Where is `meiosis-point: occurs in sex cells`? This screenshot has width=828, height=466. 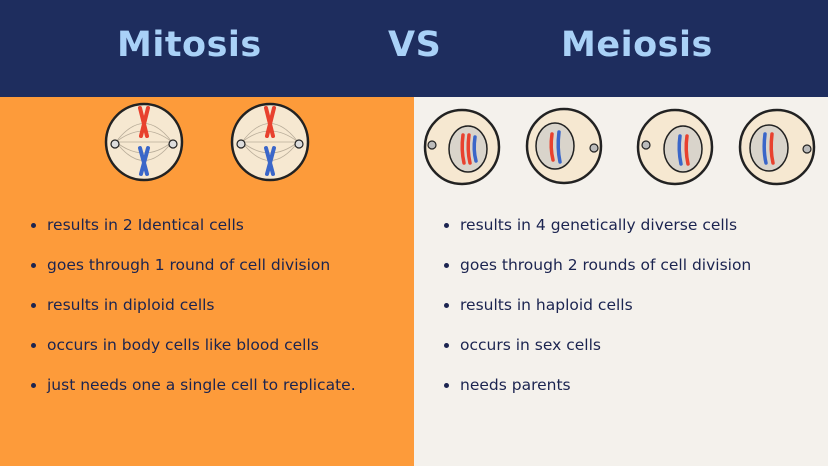 meiosis-point: occurs in sex cells is located at coordinates (597, 355).